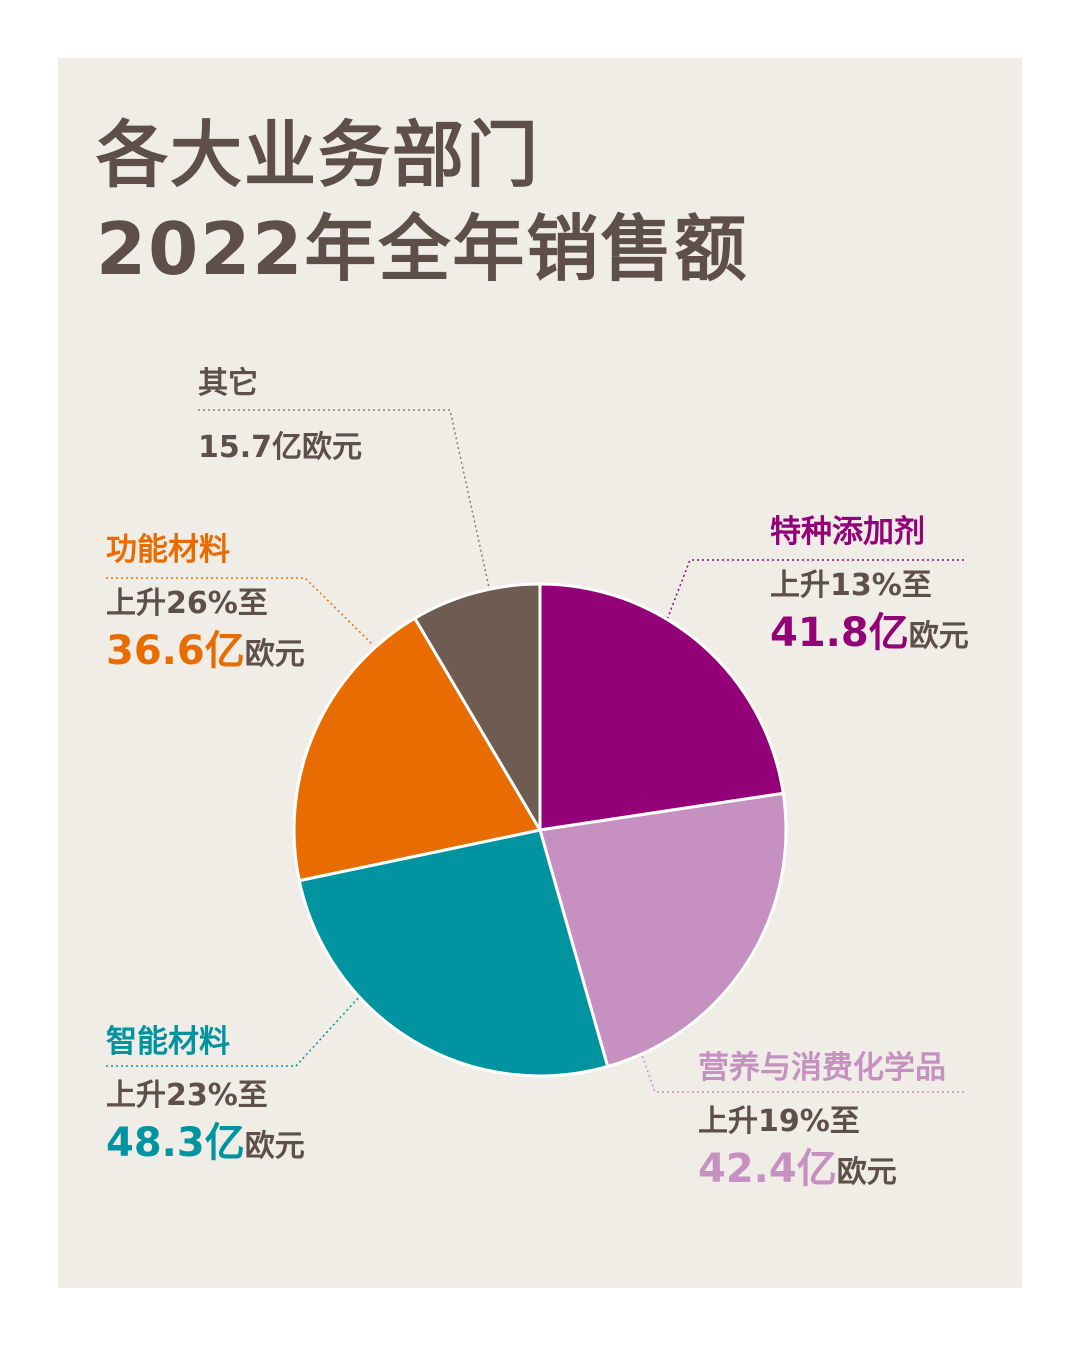  Describe the element at coordinates (274, 654) in the screenshot. I see `label-performance-unit: 欧元` at that location.